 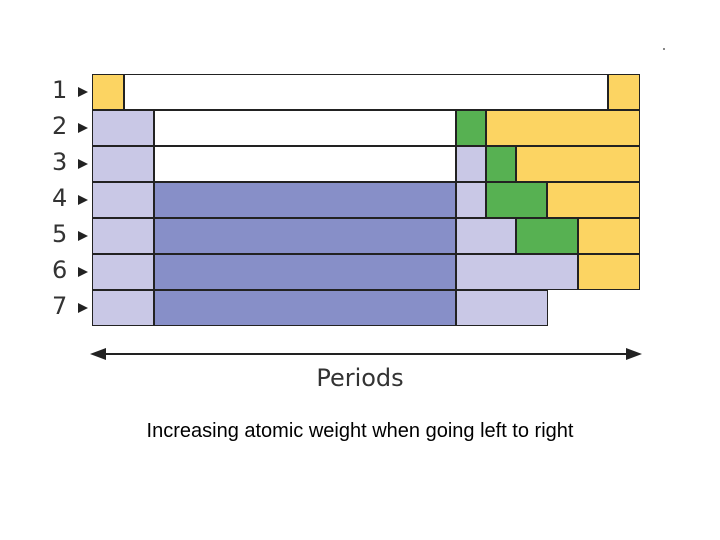 What do you see at coordinates (60, 234) in the screenshot?
I see `period-number-5: 5` at bounding box center [60, 234].